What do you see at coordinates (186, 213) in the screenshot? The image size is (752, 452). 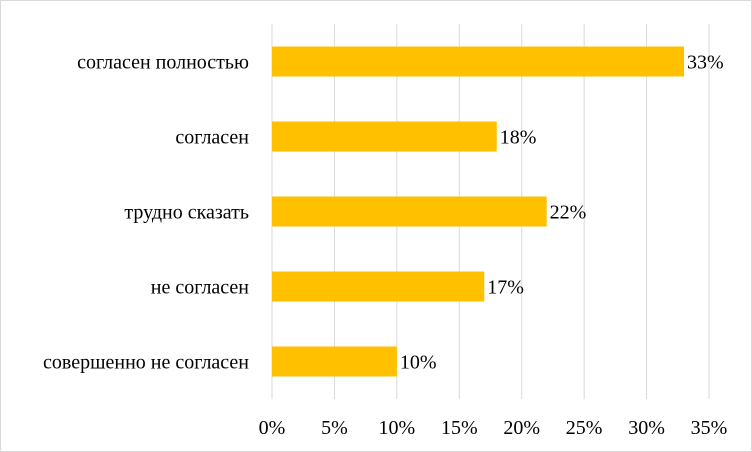 I see `category-label: трудно сказать` at bounding box center [186, 213].